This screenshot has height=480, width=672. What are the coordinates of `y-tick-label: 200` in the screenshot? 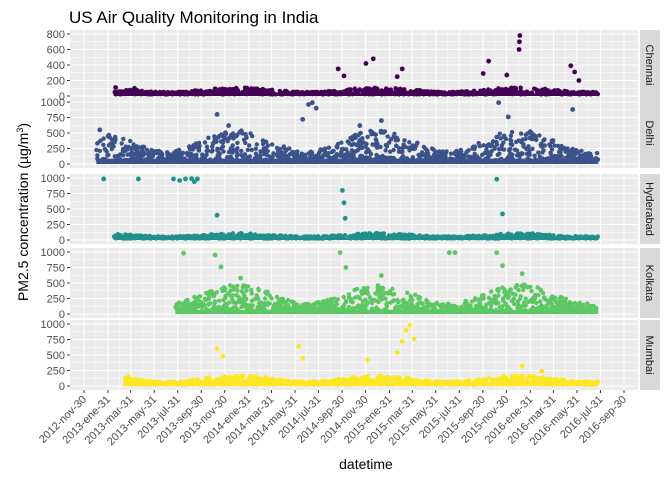 It's located at (56, 82).